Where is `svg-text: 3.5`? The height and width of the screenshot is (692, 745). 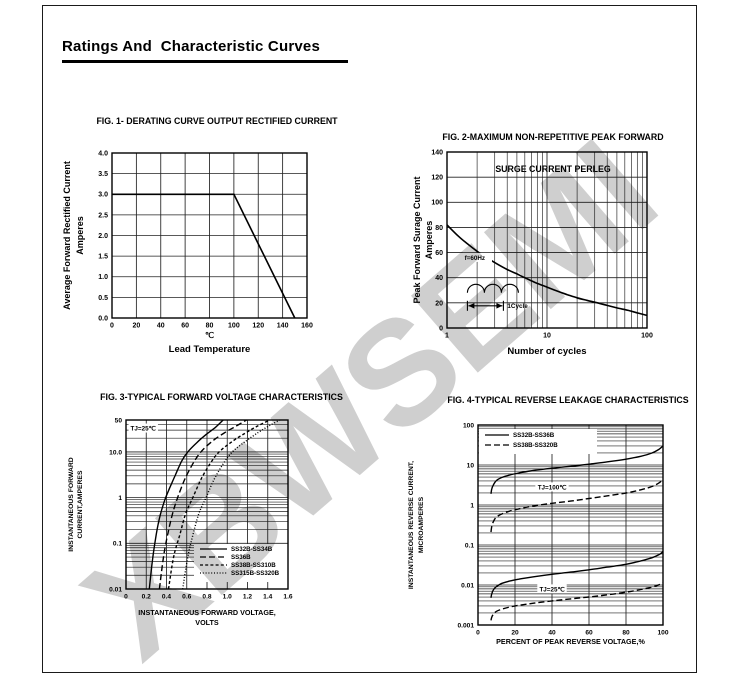
svg-text: 3.5 is located at coordinates (103, 174).